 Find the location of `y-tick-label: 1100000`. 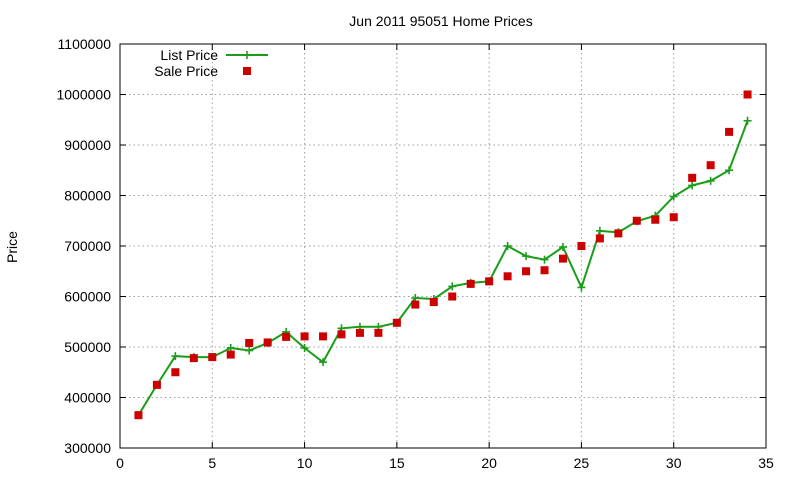

y-tick-label: 1100000 is located at coordinates (85, 44).